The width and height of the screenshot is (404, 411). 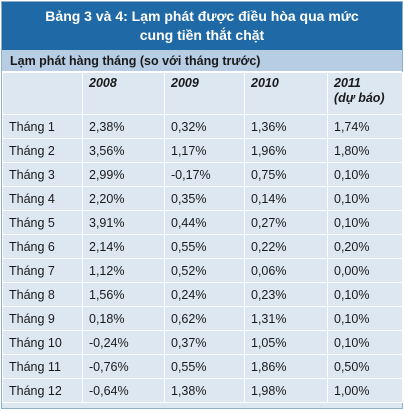 I want to click on table-cell-value: 1,86%, so click(x=286, y=366).